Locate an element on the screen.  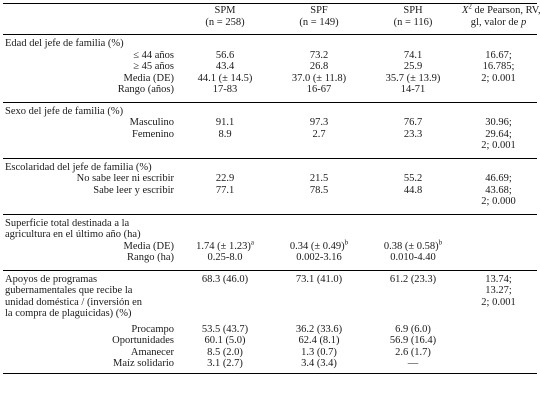
header-chi: X2 de Pearson, RV, gl, valor de p is located at coordinates (501, 15).